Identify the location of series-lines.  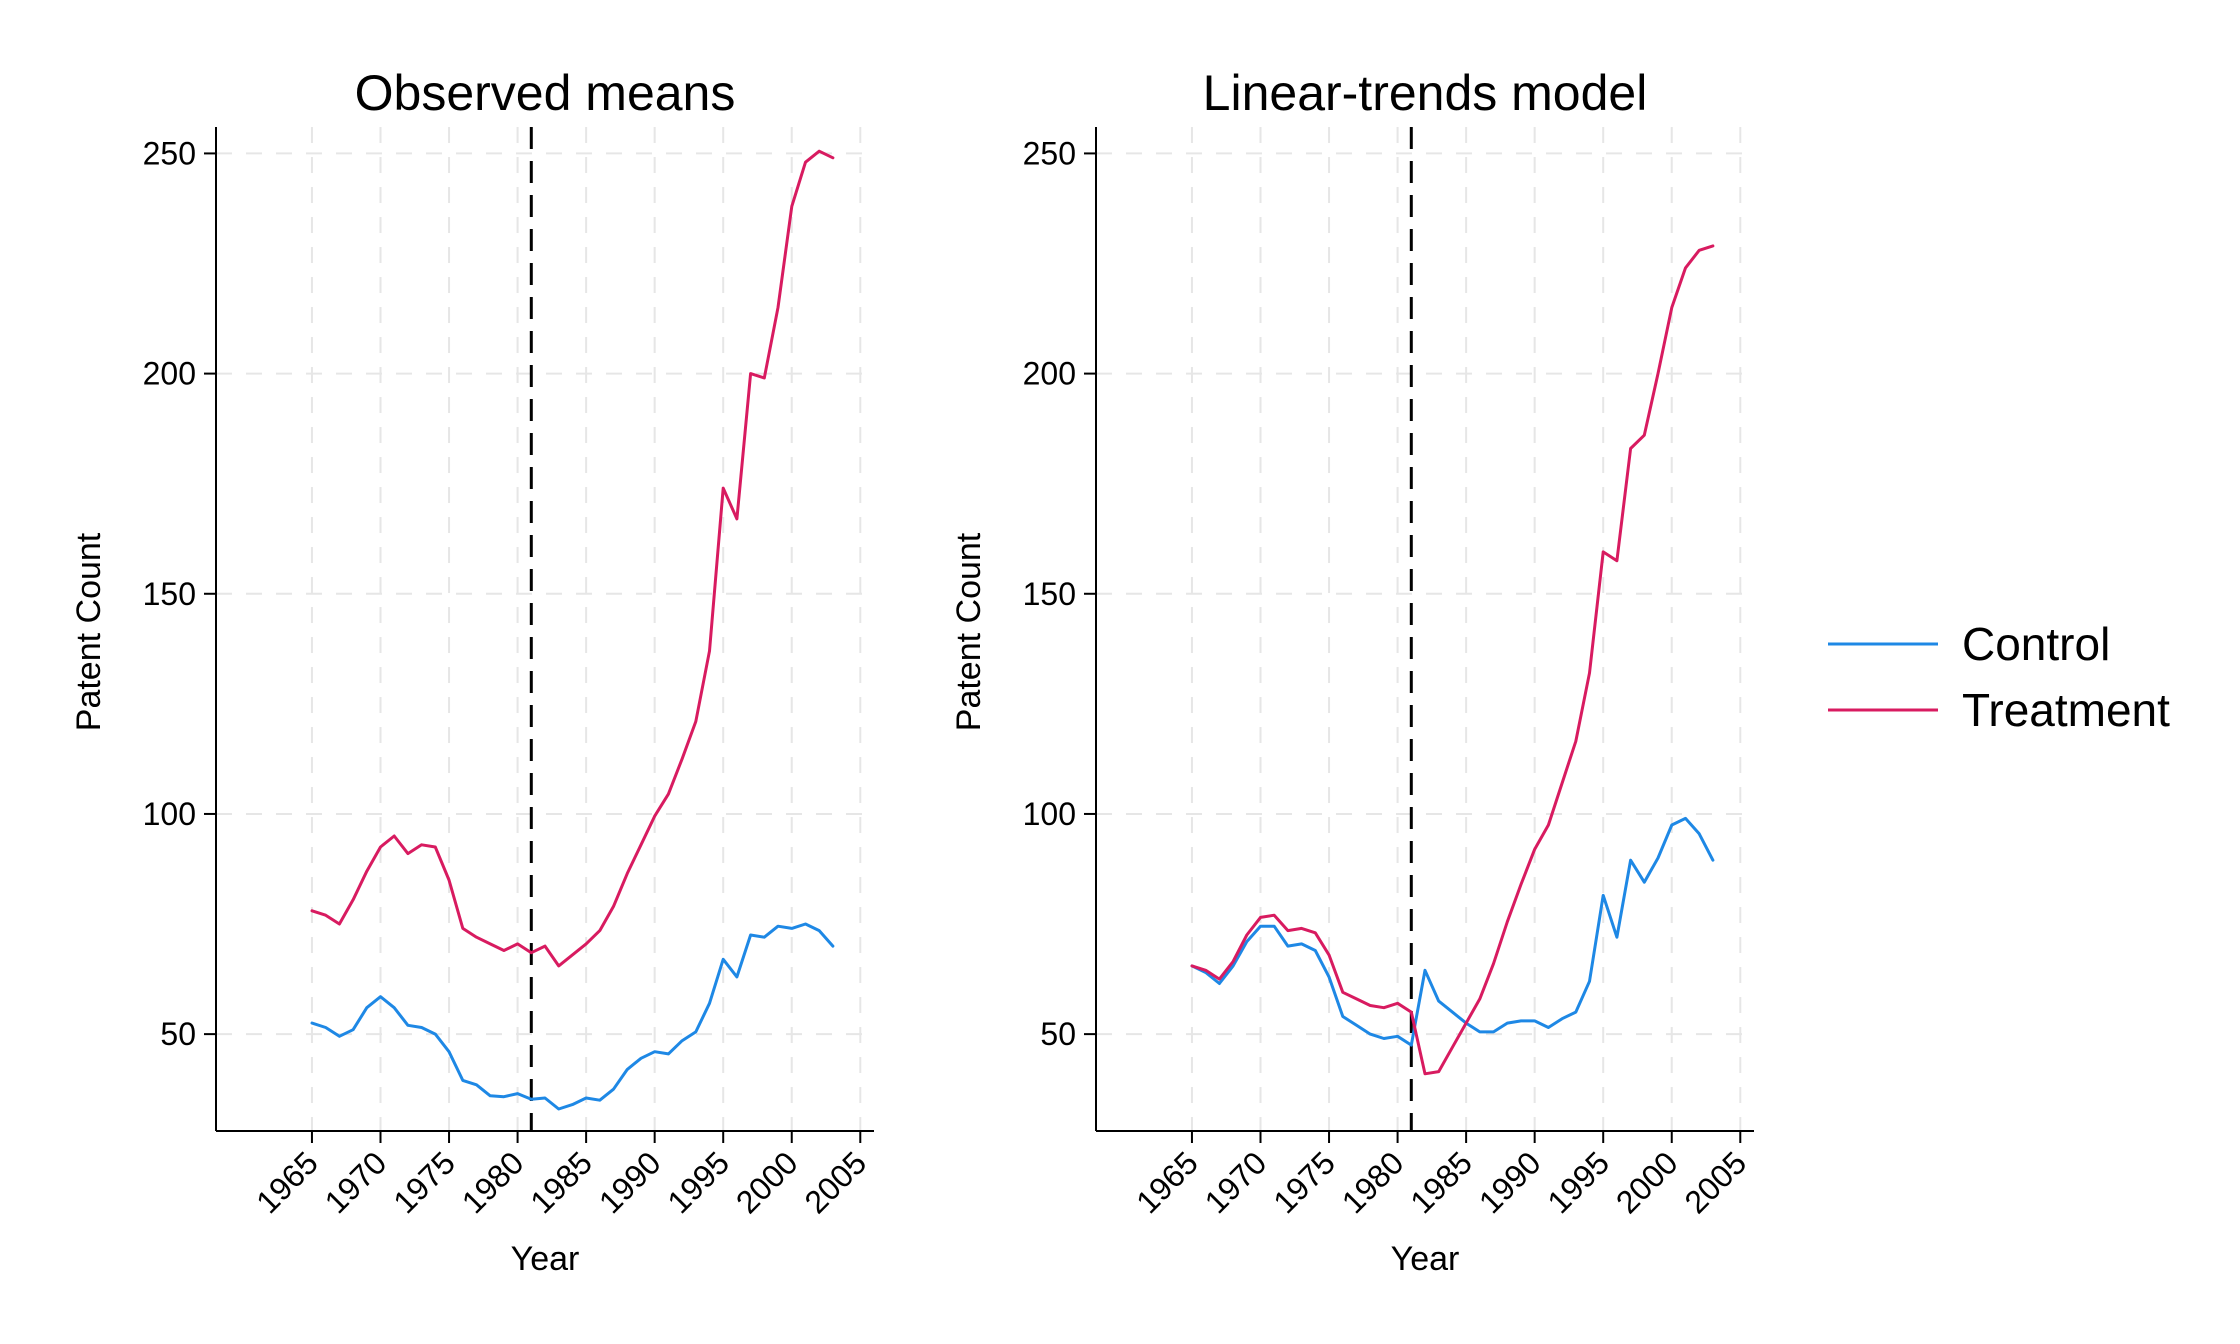
(1452, 660).